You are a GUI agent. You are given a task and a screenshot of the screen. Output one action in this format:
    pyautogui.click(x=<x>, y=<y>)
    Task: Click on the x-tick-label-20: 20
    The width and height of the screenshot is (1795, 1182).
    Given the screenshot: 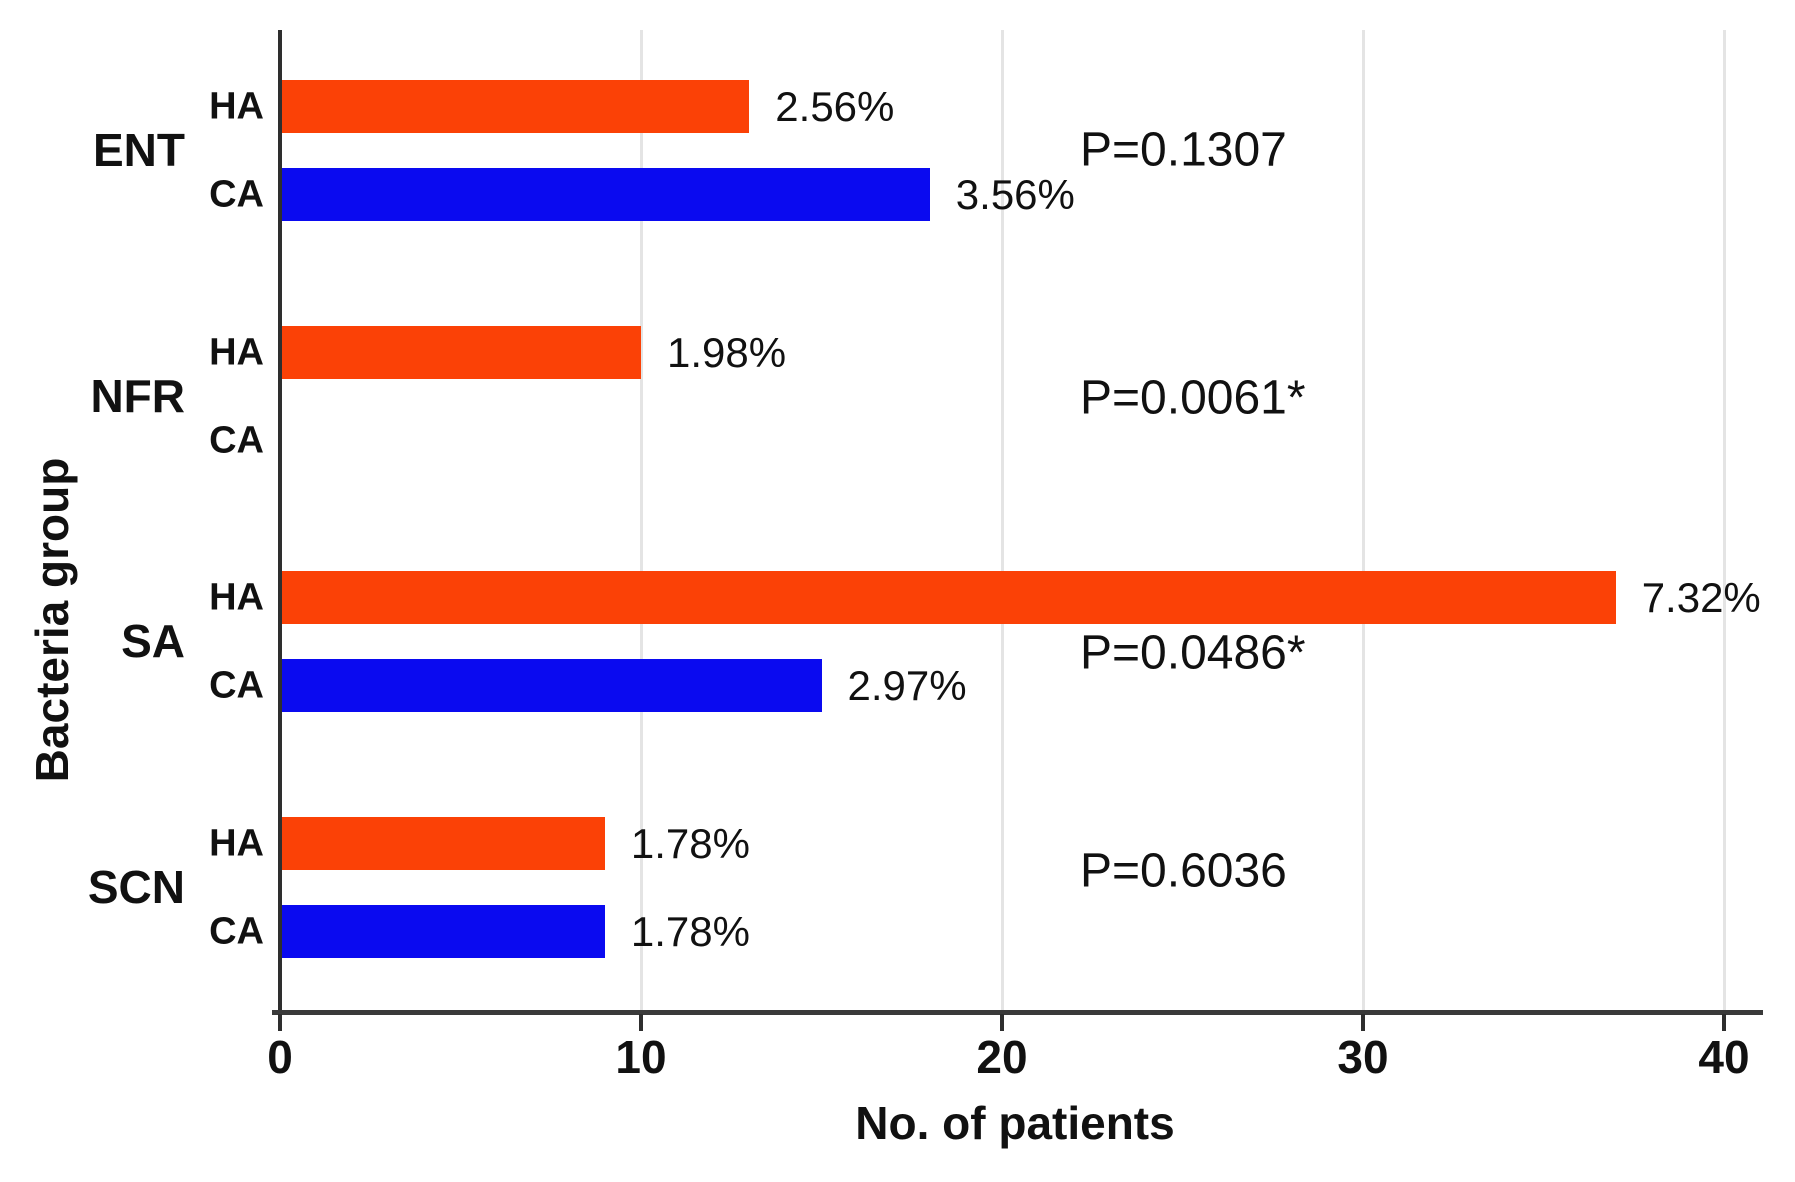 What is the action you would take?
    pyautogui.click(x=1002, y=1057)
    